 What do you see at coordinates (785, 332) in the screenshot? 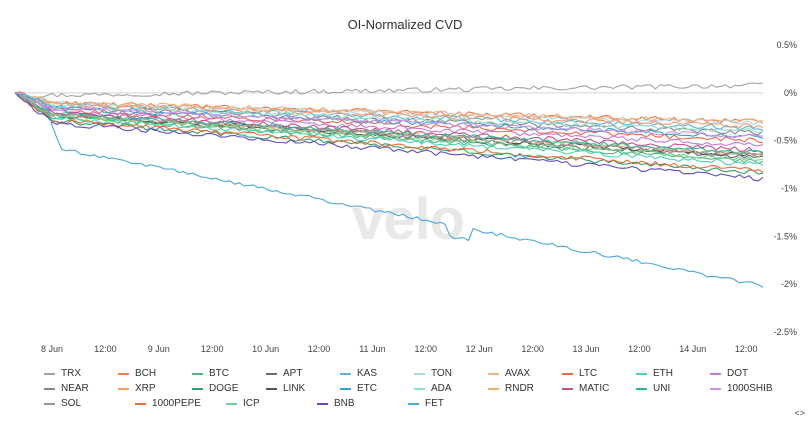
I see `y-tick-label: -2.5%` at bounding box center [785, 332].